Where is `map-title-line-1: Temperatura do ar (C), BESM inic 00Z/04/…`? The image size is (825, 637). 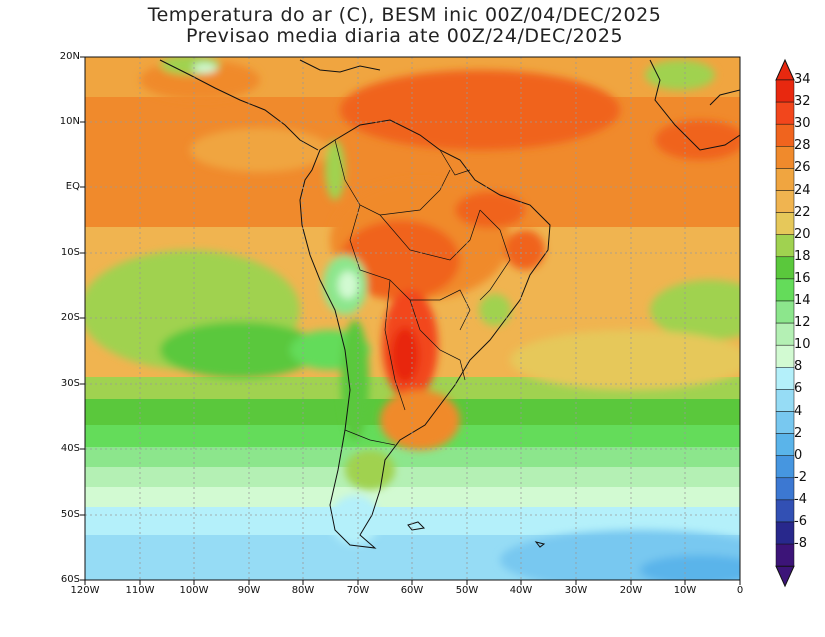
map-title-line-1: Temperatura do ar (C), BESM inic 00Z/04/… is located at coordinates (404, 15).